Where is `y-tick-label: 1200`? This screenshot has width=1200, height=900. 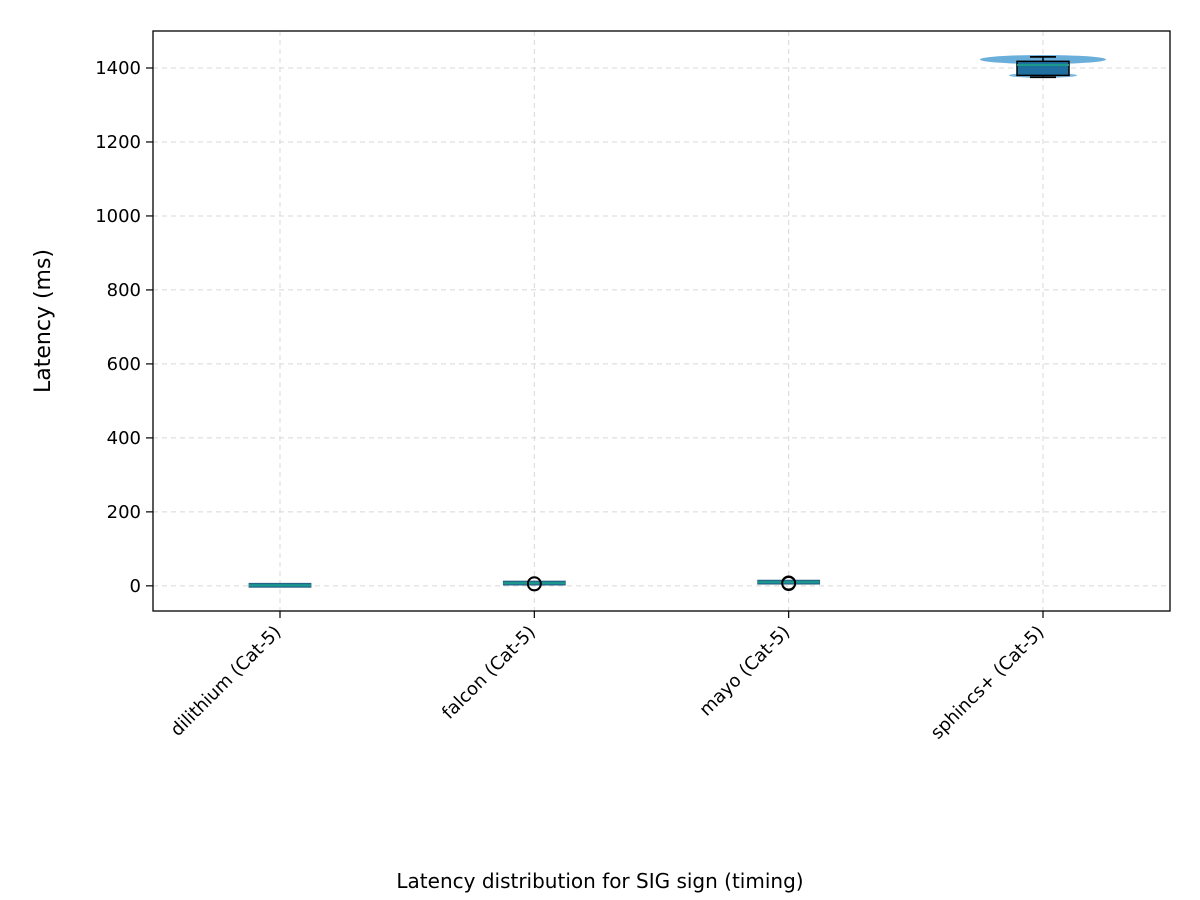
y-tick-label: 1200 is located at coordinates (118, 142).